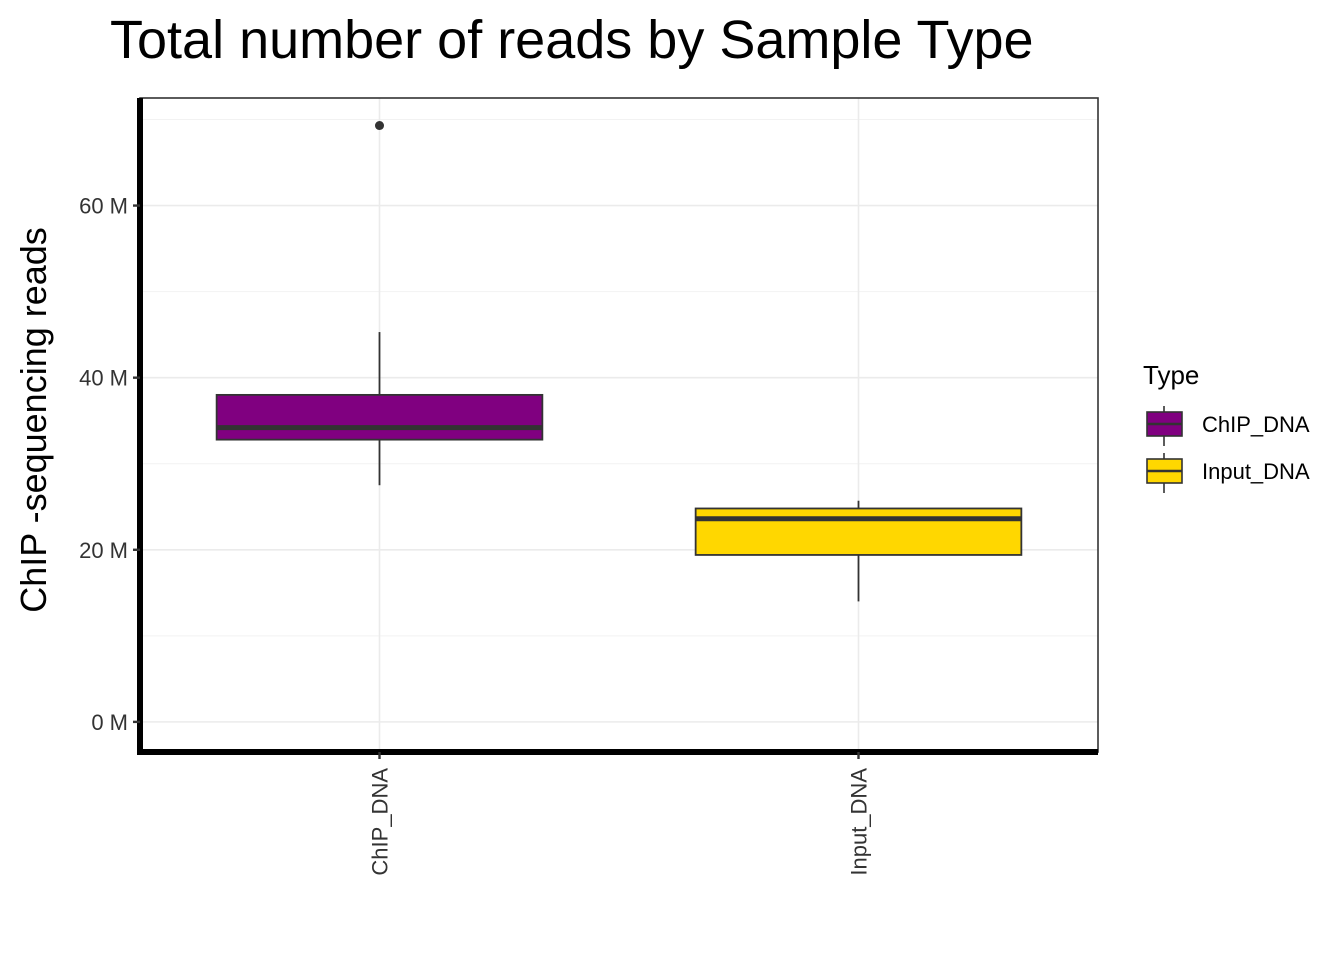  I want to click on legend-label: Input_DNA, so click(1256, 471).